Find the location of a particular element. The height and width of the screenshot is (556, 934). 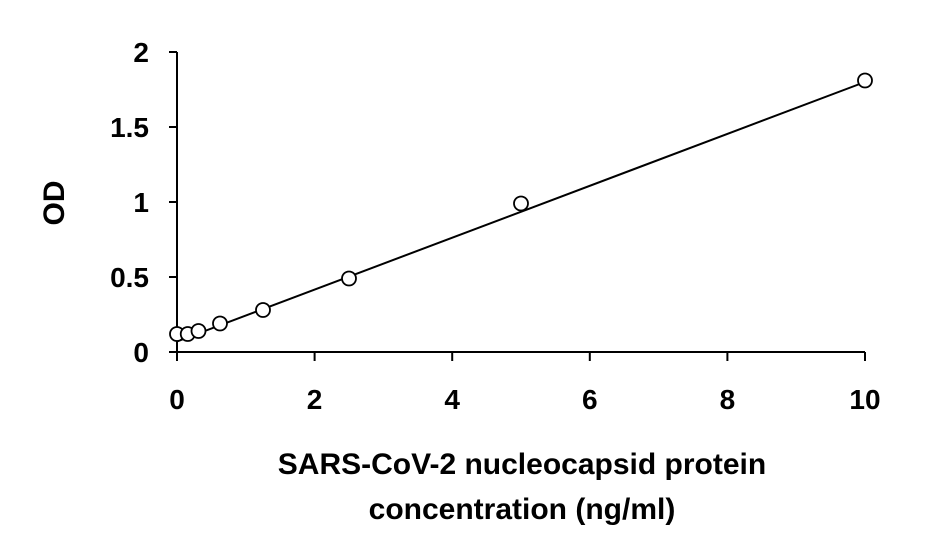

x-tick-label: 10 is located at coordinates (864, 399).